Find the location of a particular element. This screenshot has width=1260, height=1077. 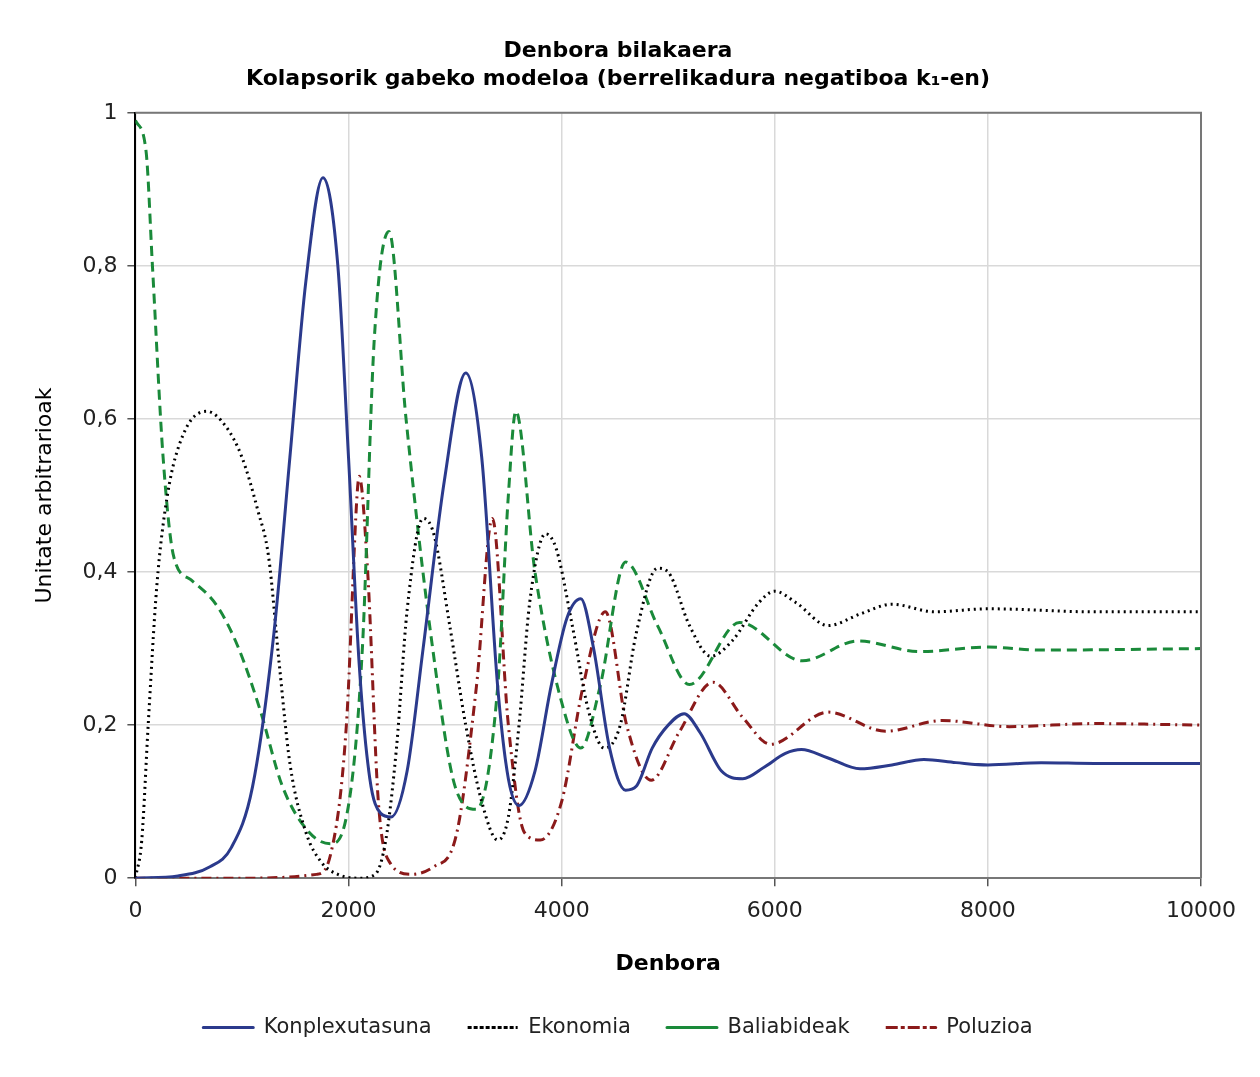

x-tick-label: 8000 is located at coordinates (987, 910).